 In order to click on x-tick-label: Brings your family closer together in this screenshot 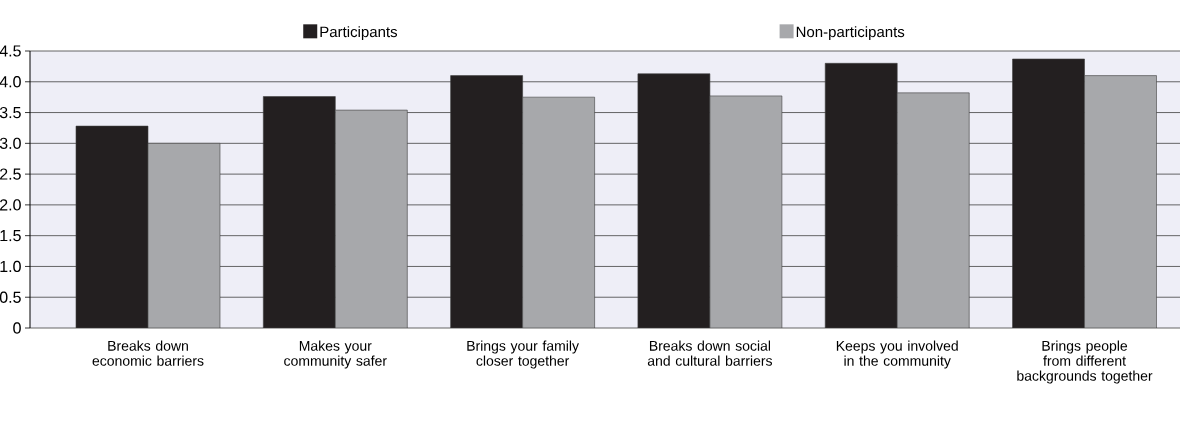, I will do `click(523, 354)`.